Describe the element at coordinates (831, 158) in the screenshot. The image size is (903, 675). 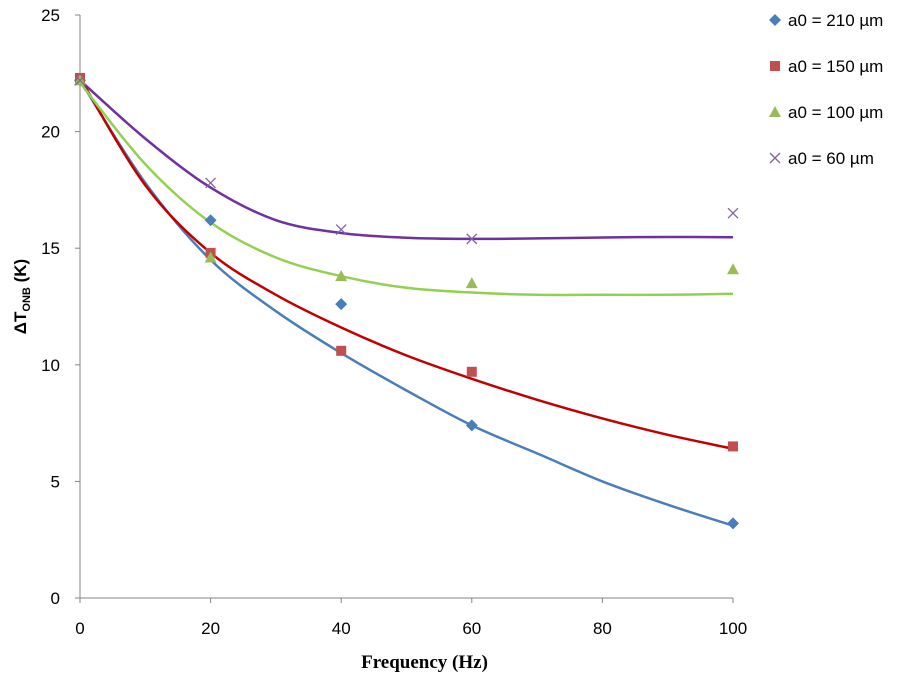
I see `legend-label-a0-60: a0 = 60 µm` at that location.